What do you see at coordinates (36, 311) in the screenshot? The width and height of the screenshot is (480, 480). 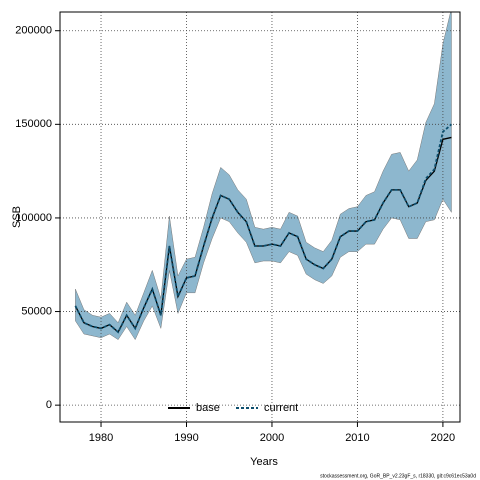 I see `y-tick-label: 50000` at bounding box center [36, 311].